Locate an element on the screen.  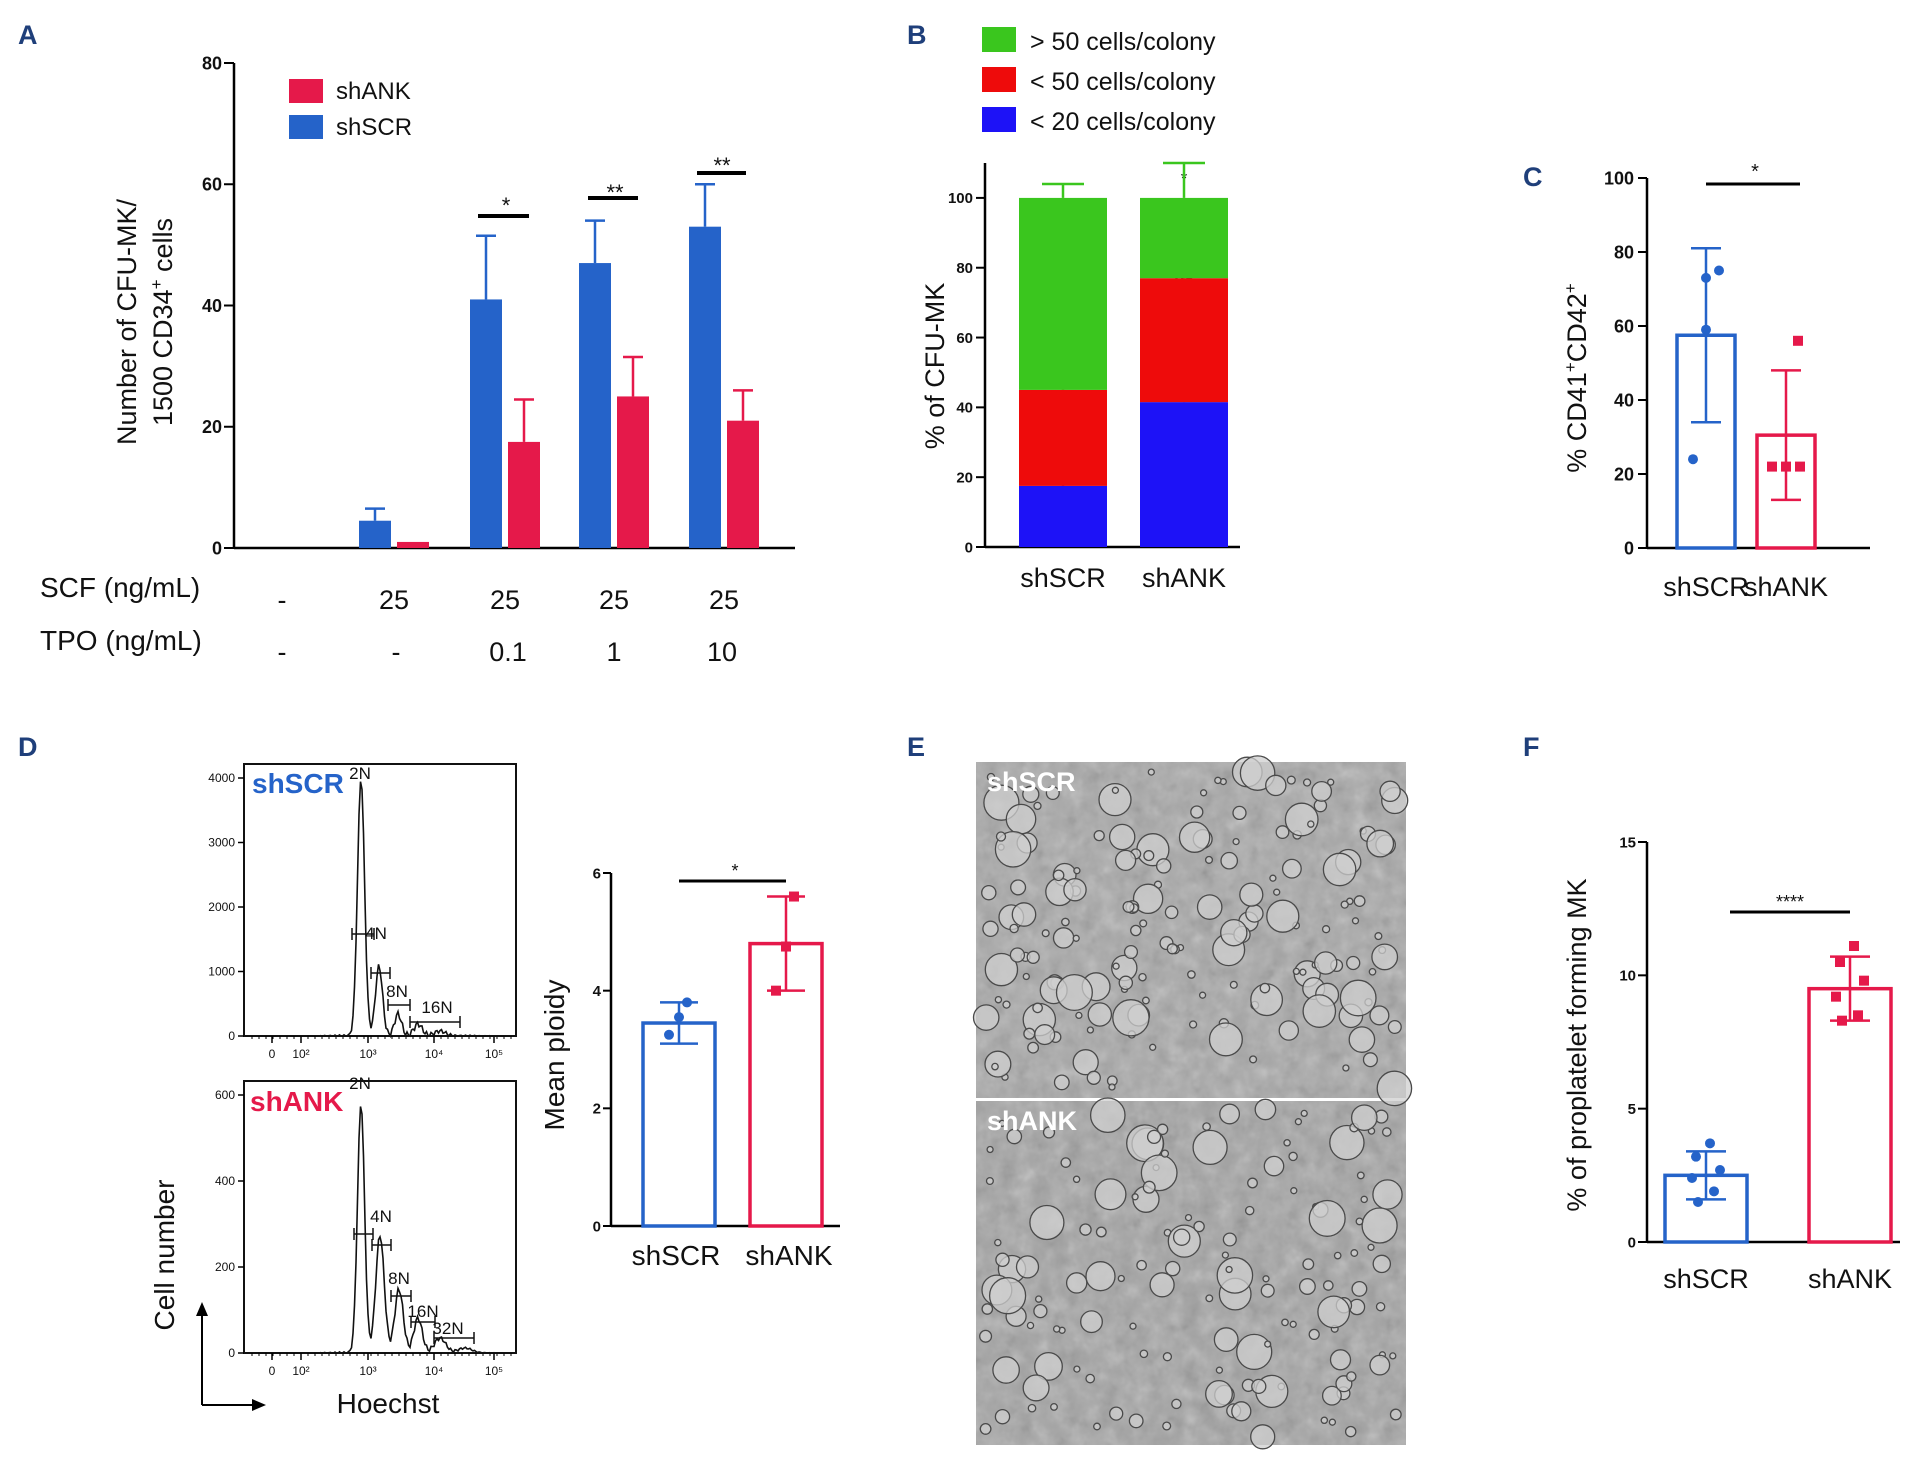
y-tick-label: 0 is located at coordinates (1629, 548).